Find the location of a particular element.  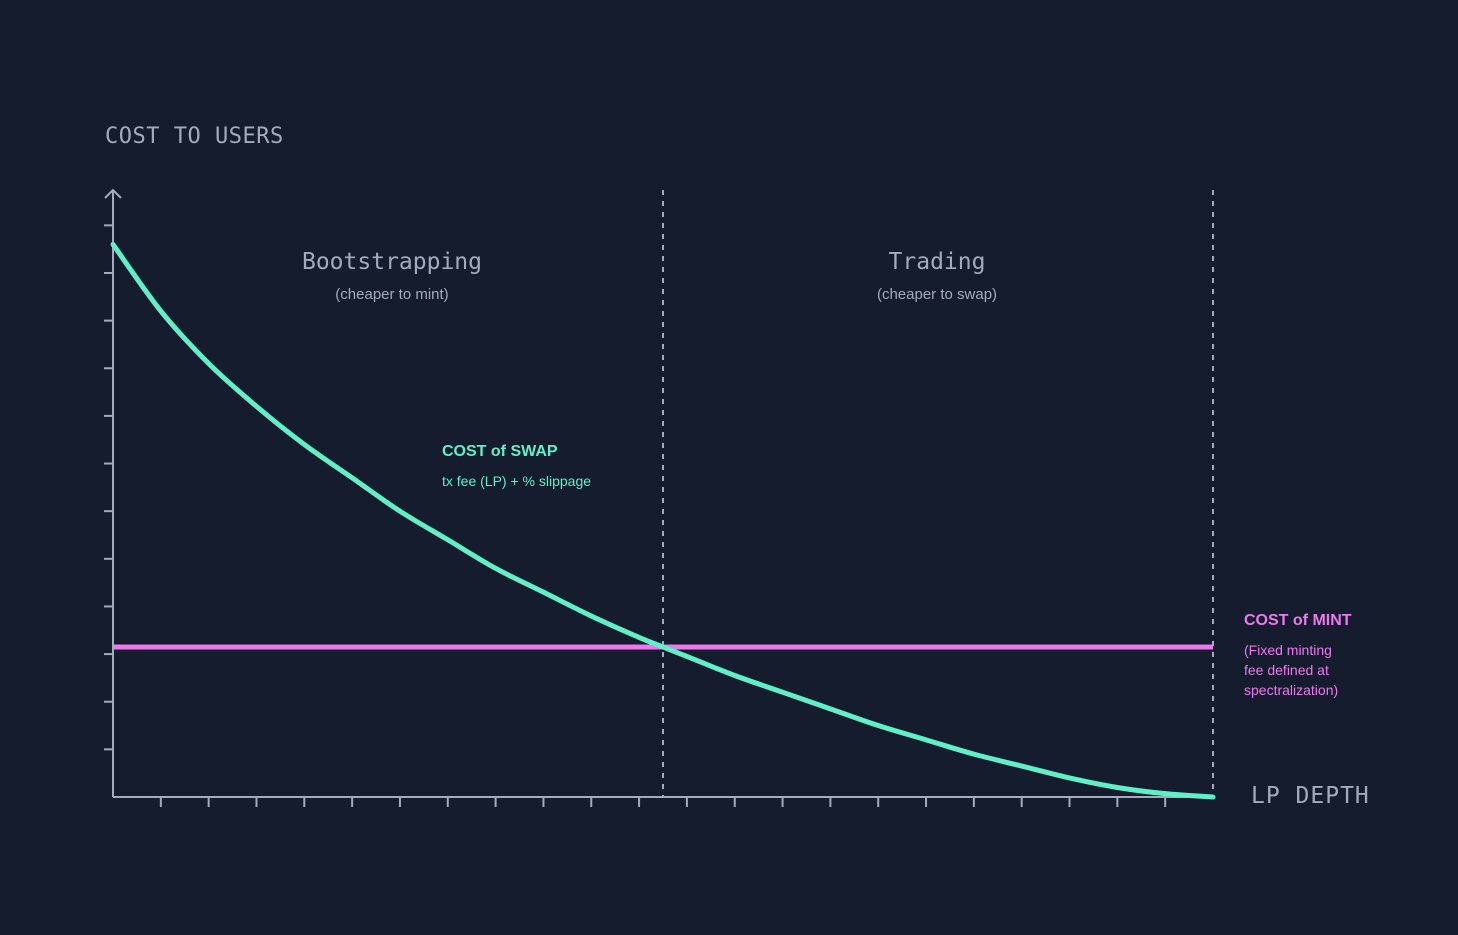

y-axis-title: COST TO USERS is located at coordinates (194, 136).